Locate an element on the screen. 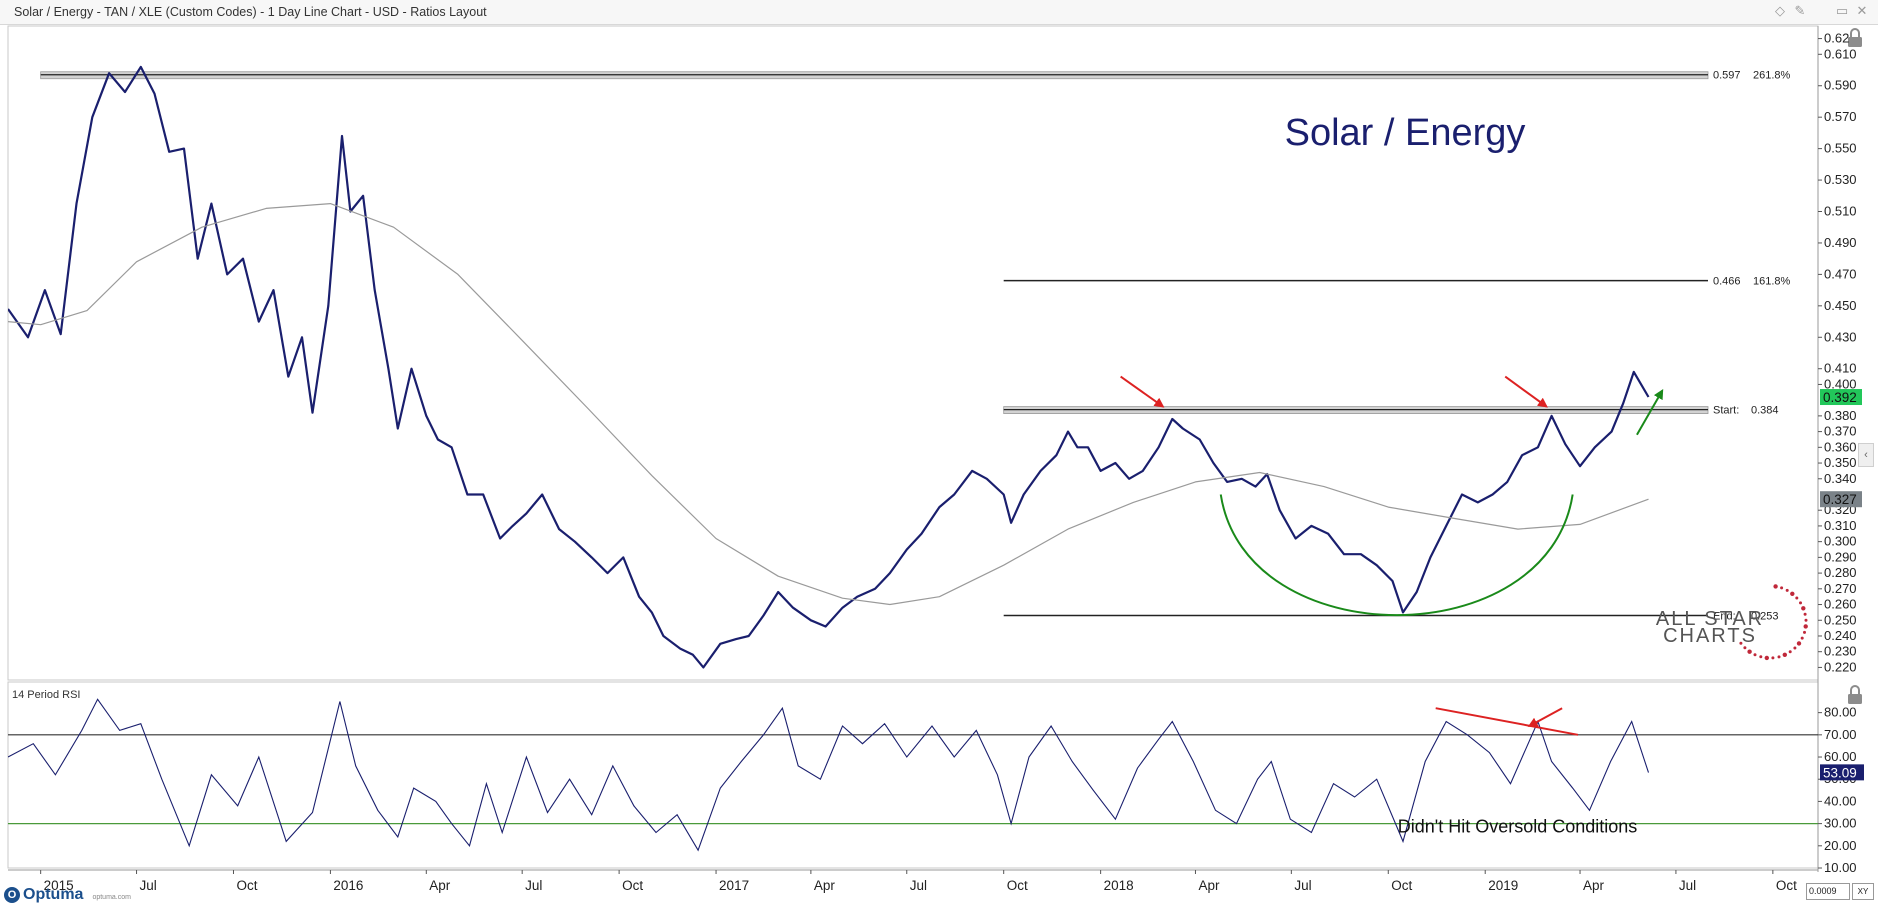 The image size is (1878, 907). x-tick-label: 2017 is located at coordinates (734, 885).